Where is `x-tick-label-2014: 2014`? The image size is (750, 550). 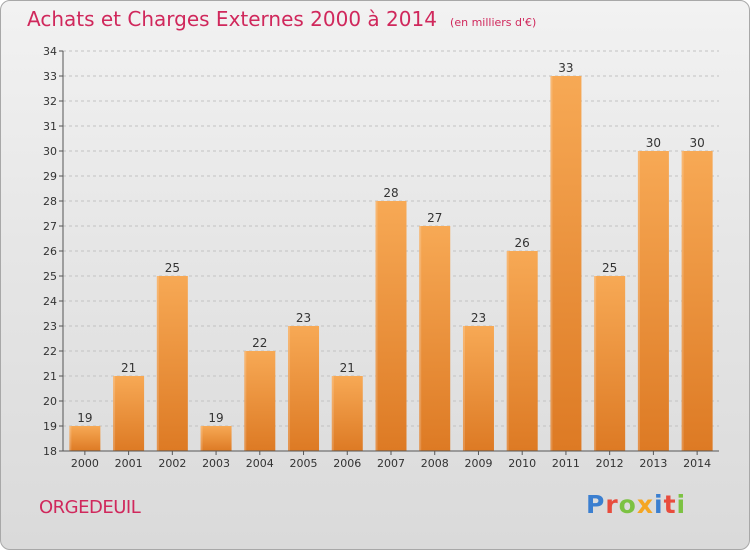 x-tick-label-2014: 2014 is located at coordinates (697, 463).